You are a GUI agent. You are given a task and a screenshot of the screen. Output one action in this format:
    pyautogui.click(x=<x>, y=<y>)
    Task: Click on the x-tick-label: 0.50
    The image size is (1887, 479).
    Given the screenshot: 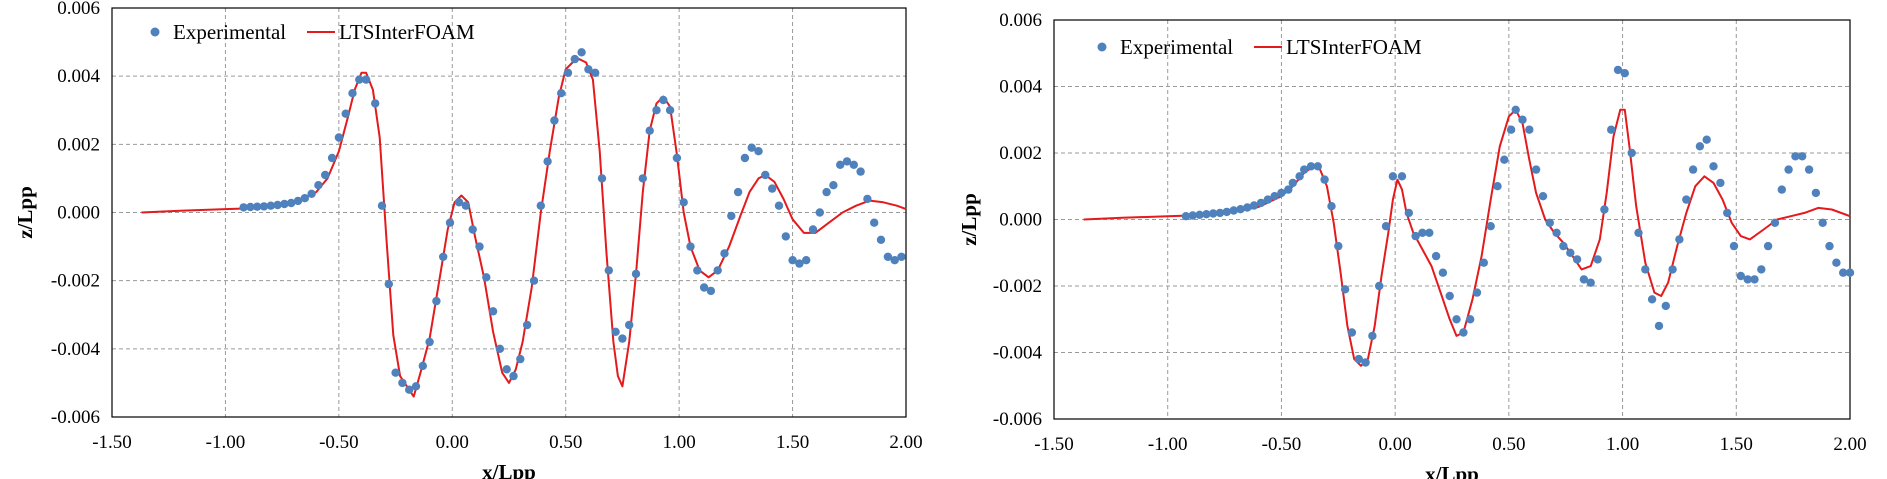 What is the action you would take?
    pyautogui.click(x=565, y=442)
    